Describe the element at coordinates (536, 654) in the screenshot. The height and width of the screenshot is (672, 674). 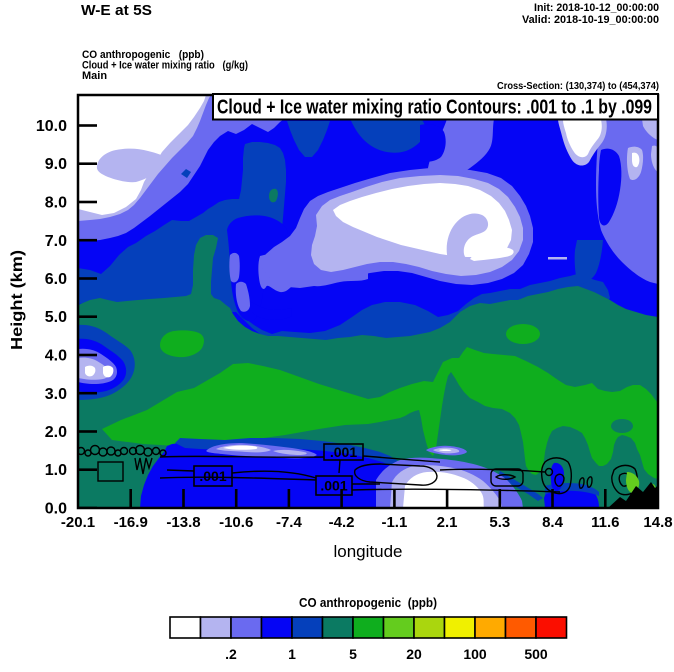
I see `svg-text: 500` at that location.